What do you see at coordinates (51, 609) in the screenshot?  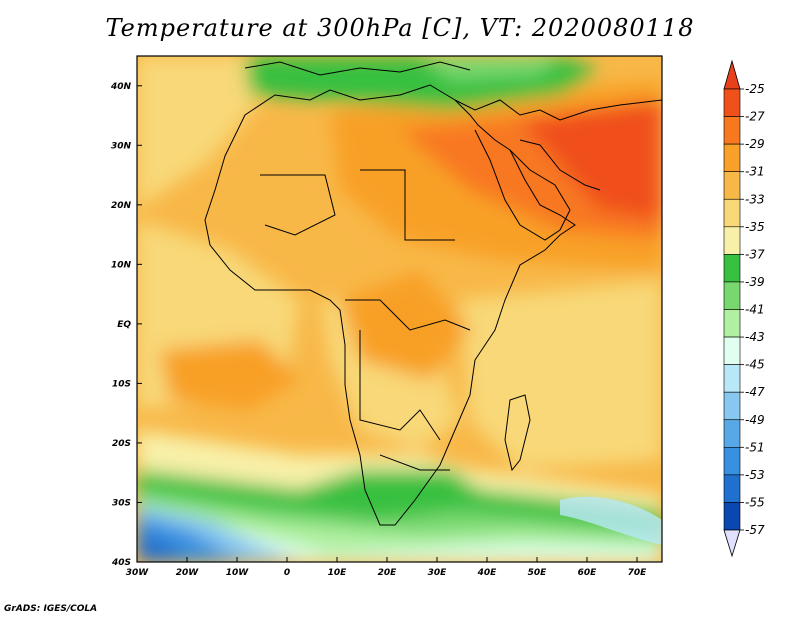 I see `grads-credit: GrADS: IGES/COLA` at bounding box center [51, 609].